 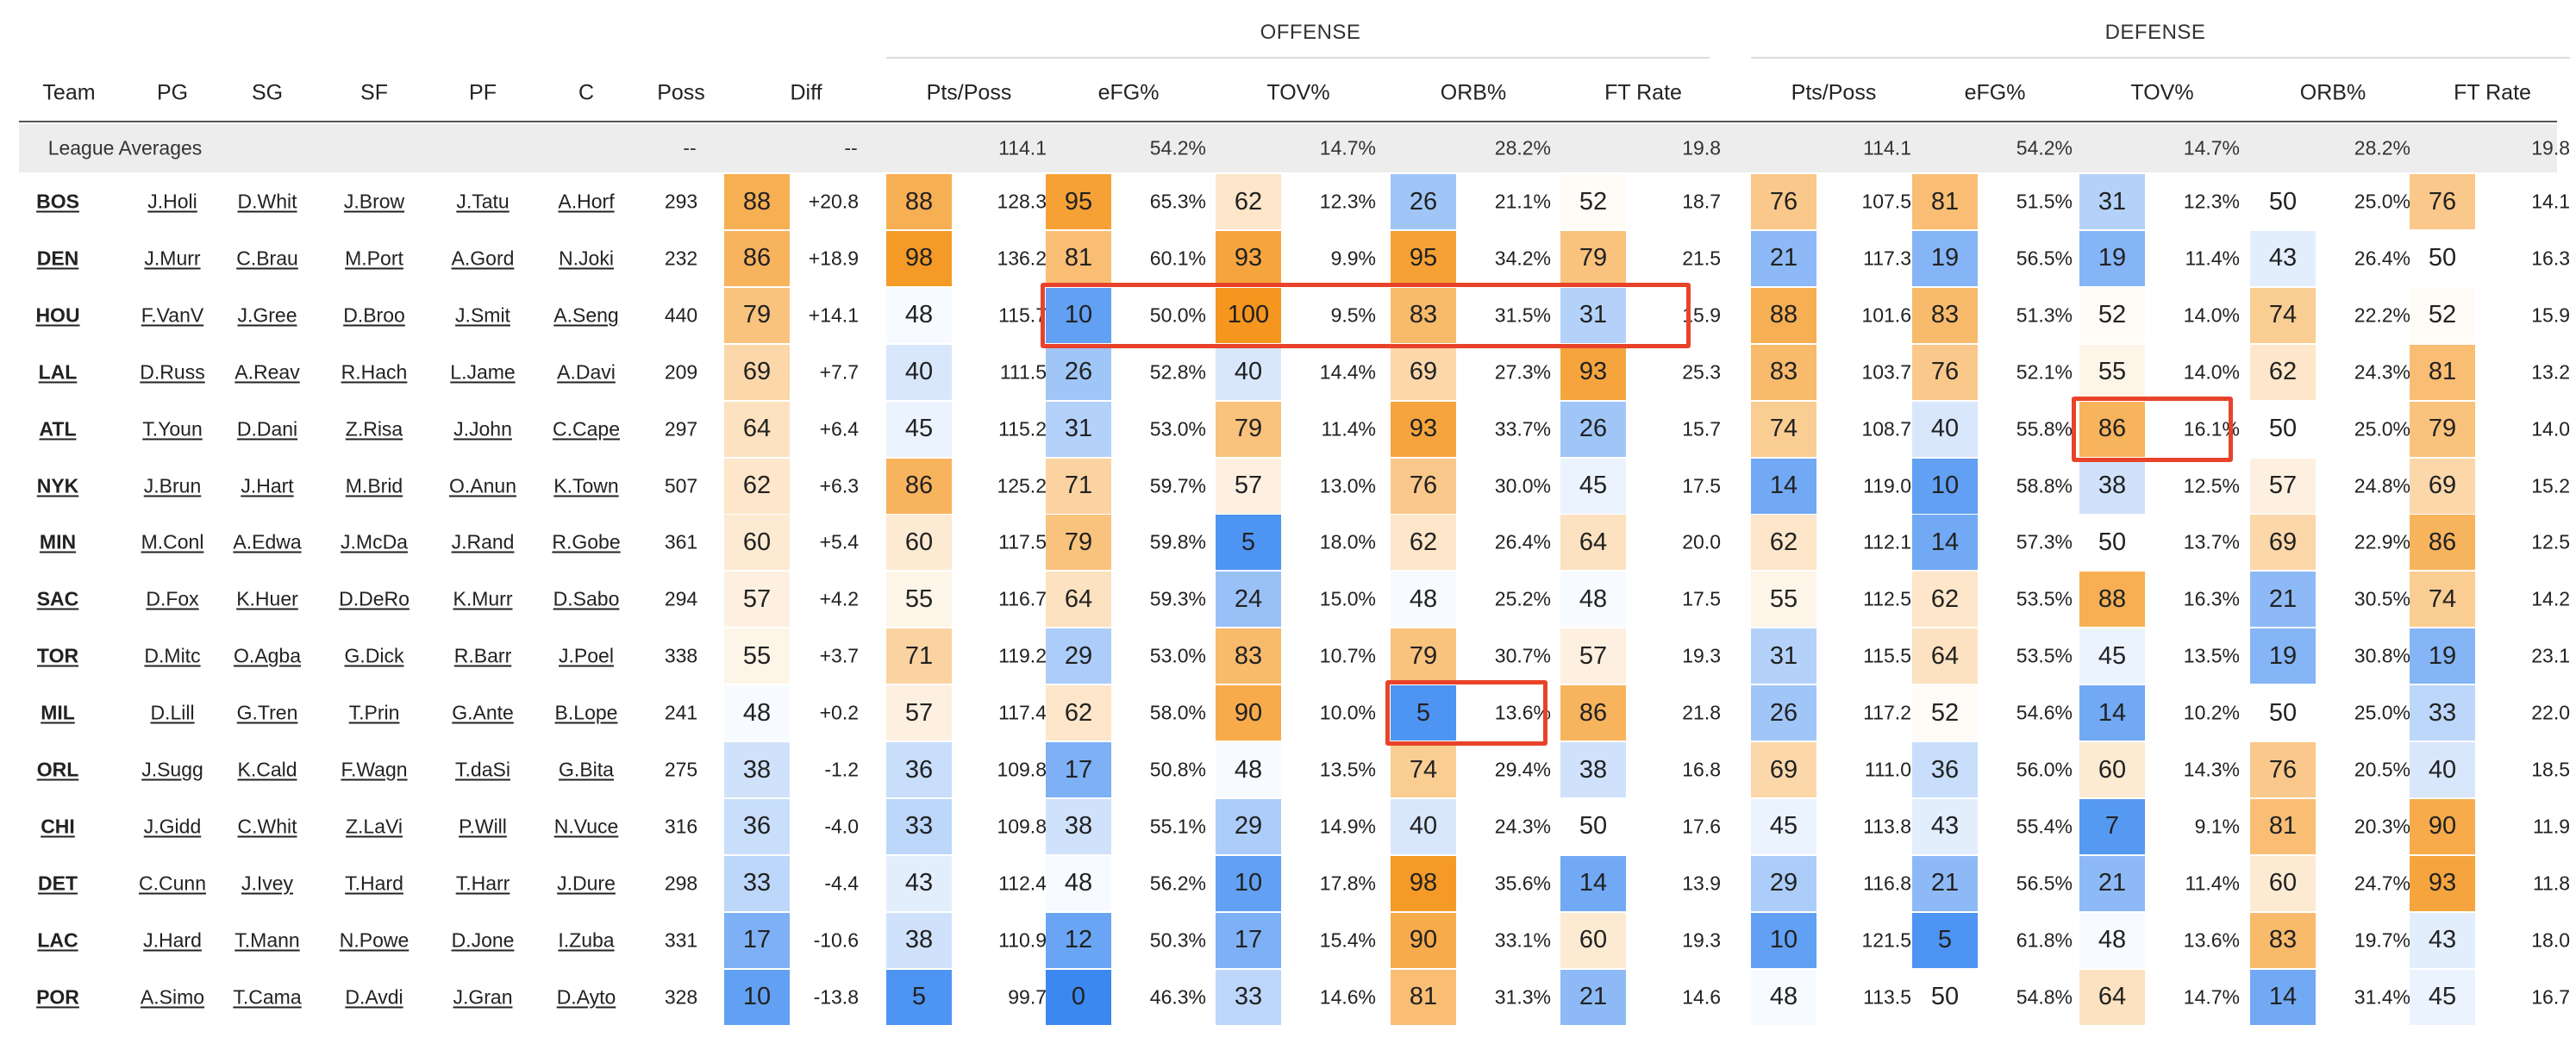 I want to click on team-link-BOS: BOS, so click(x=58, y=201).